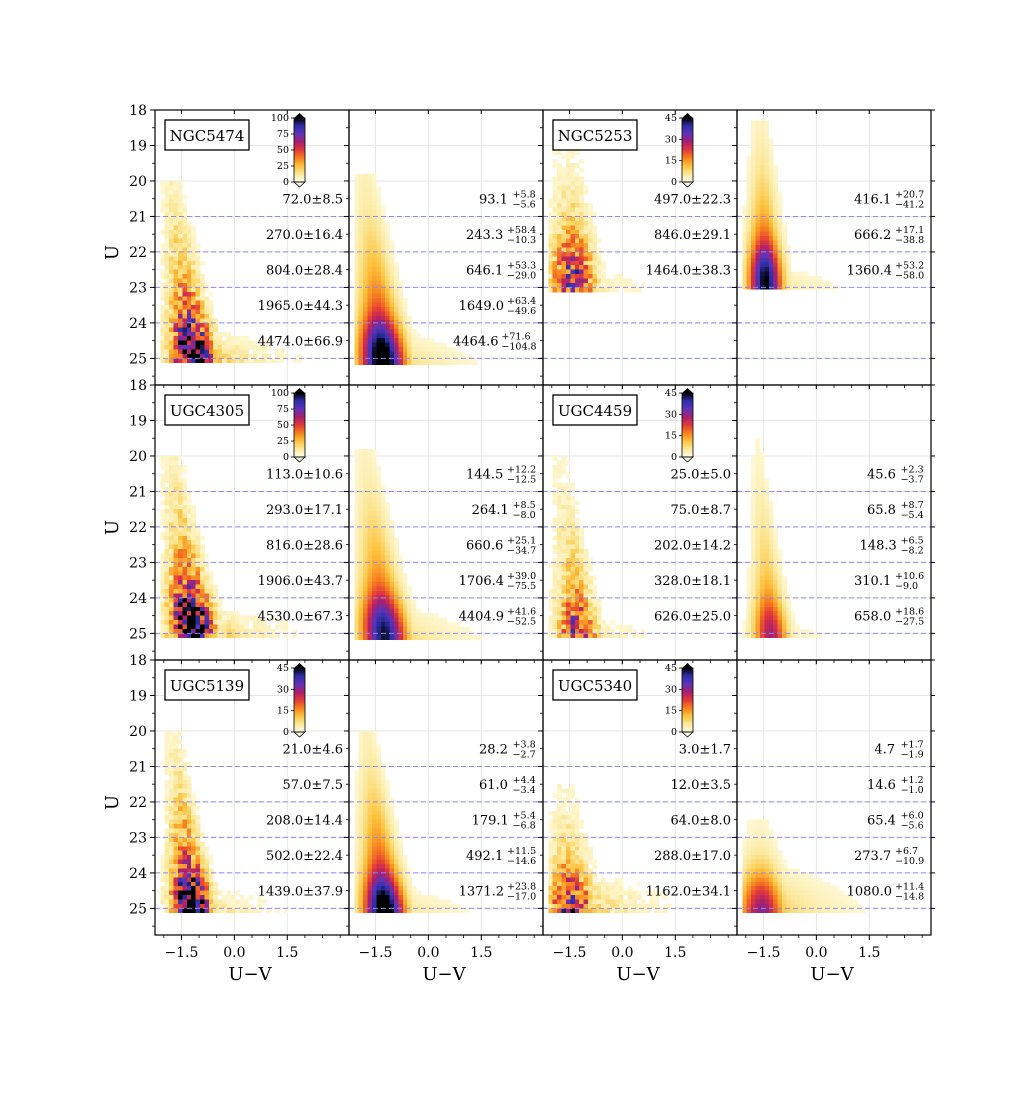 This screenshot has height=1101, width=1035. What do you see at coordinates (692, 856) in the screenshot?
I see `bin-count-label: 288.0±17.0` at bounding box center [692, 856].